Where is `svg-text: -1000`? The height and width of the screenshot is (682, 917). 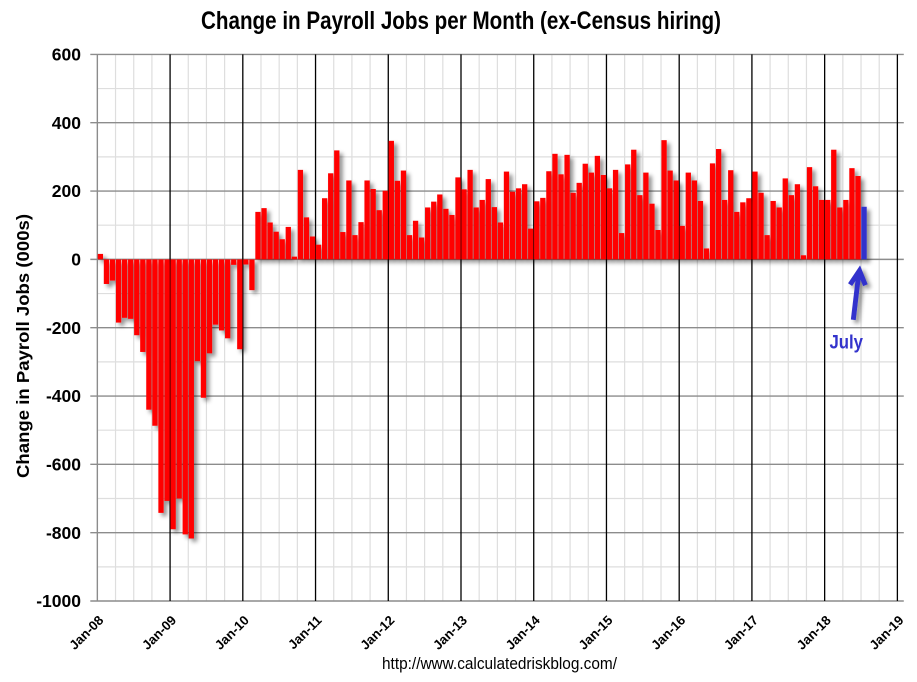 svg-text: -1000 is located at coordinates (58, 601).